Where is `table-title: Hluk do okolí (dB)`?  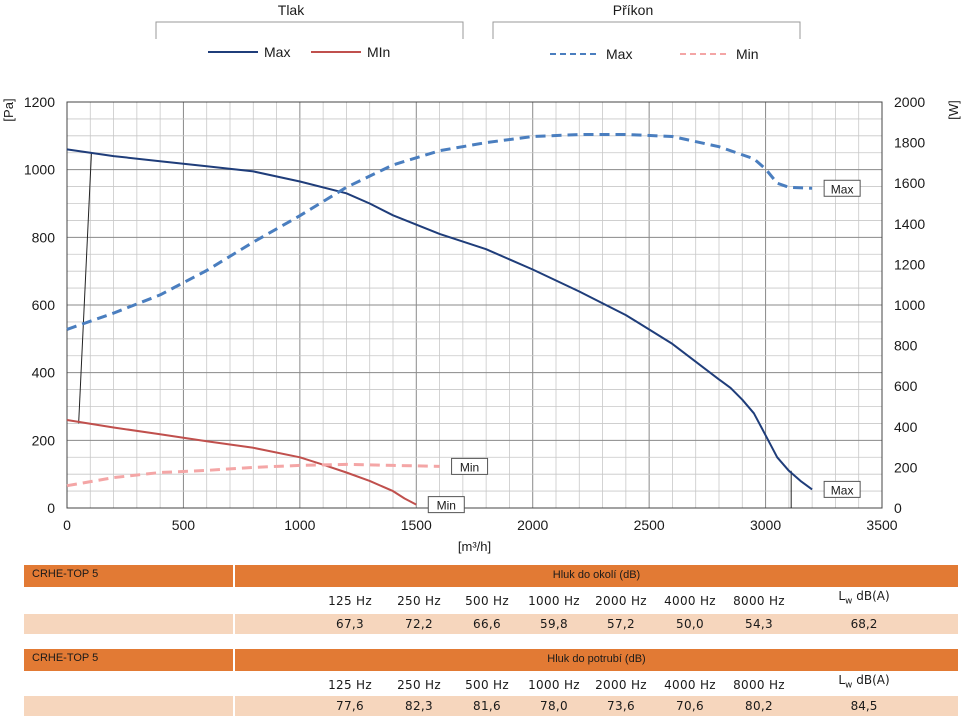 table-title: Hluk do okolí (dB) is located at coordinates (596, 575).